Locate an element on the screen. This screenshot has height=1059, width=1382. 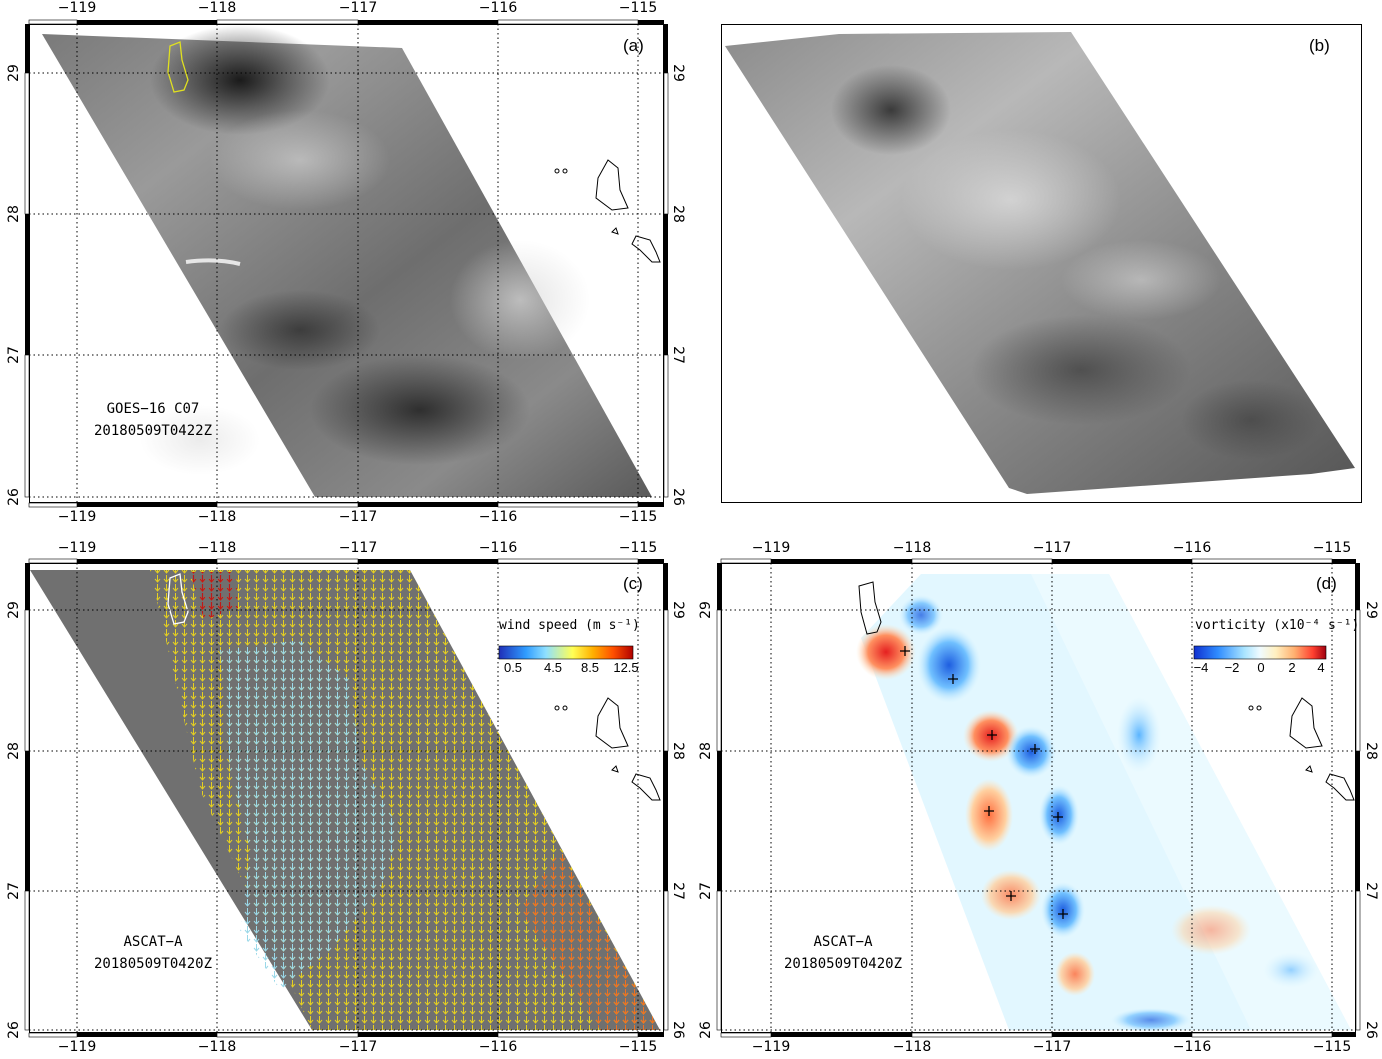
wind-speed-colorbar is located at coordinates (566, 652).